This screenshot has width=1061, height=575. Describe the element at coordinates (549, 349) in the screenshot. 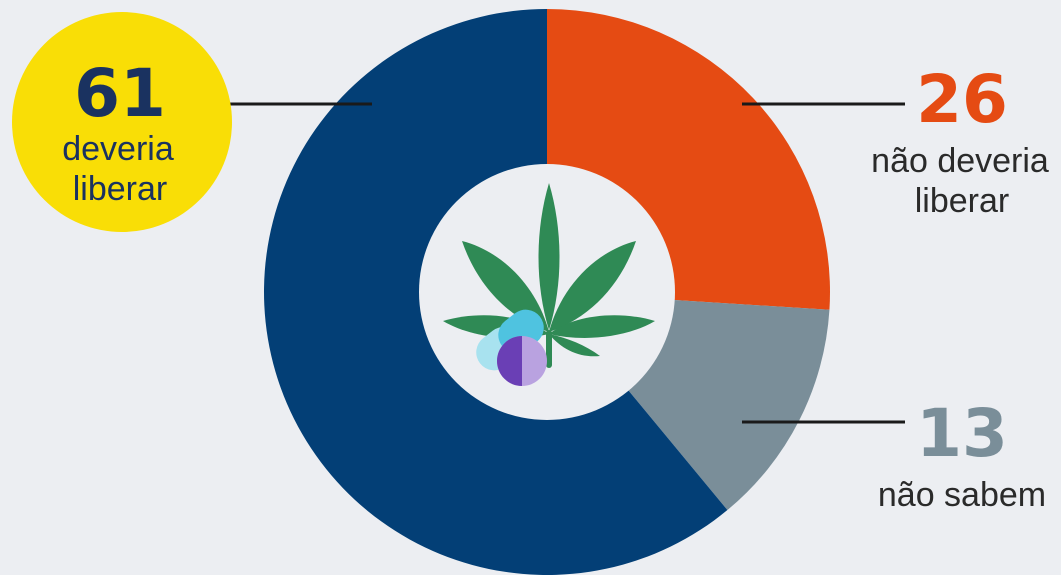

I see `leaf-stem` at that location.